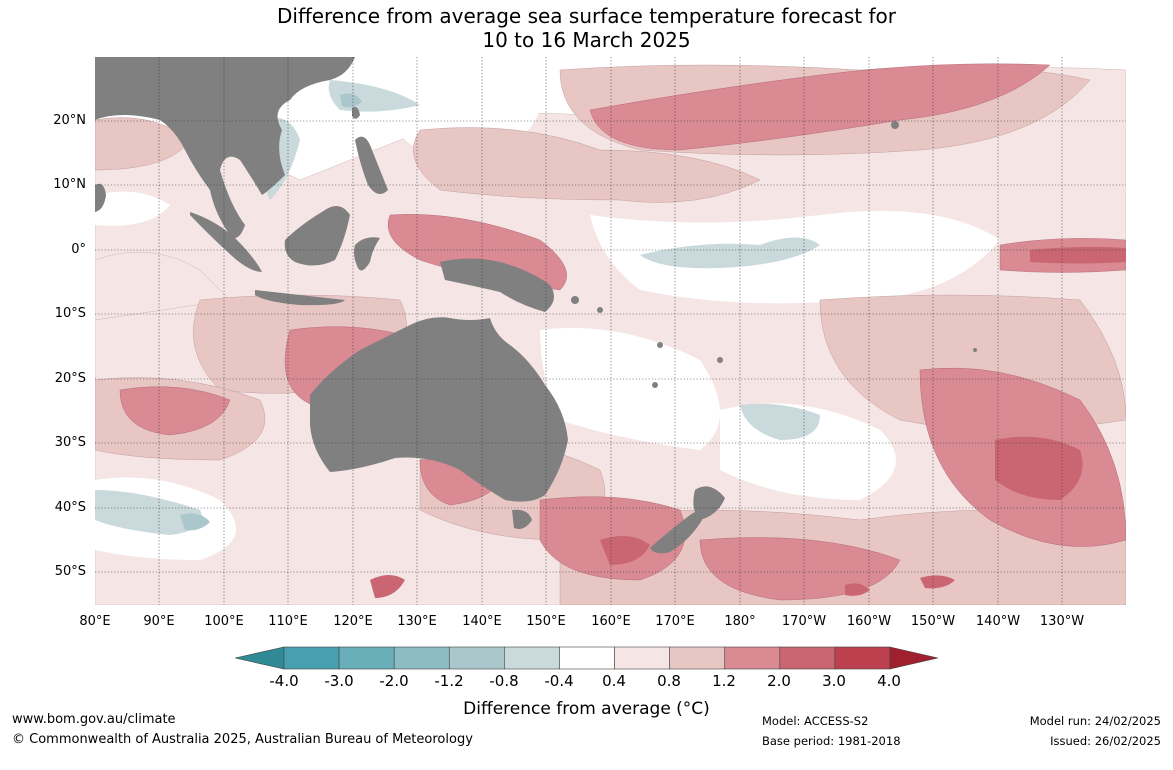 This screenshot has width=1173, height=770. I want to click on lat-label: 20°S, so click(70, 378).